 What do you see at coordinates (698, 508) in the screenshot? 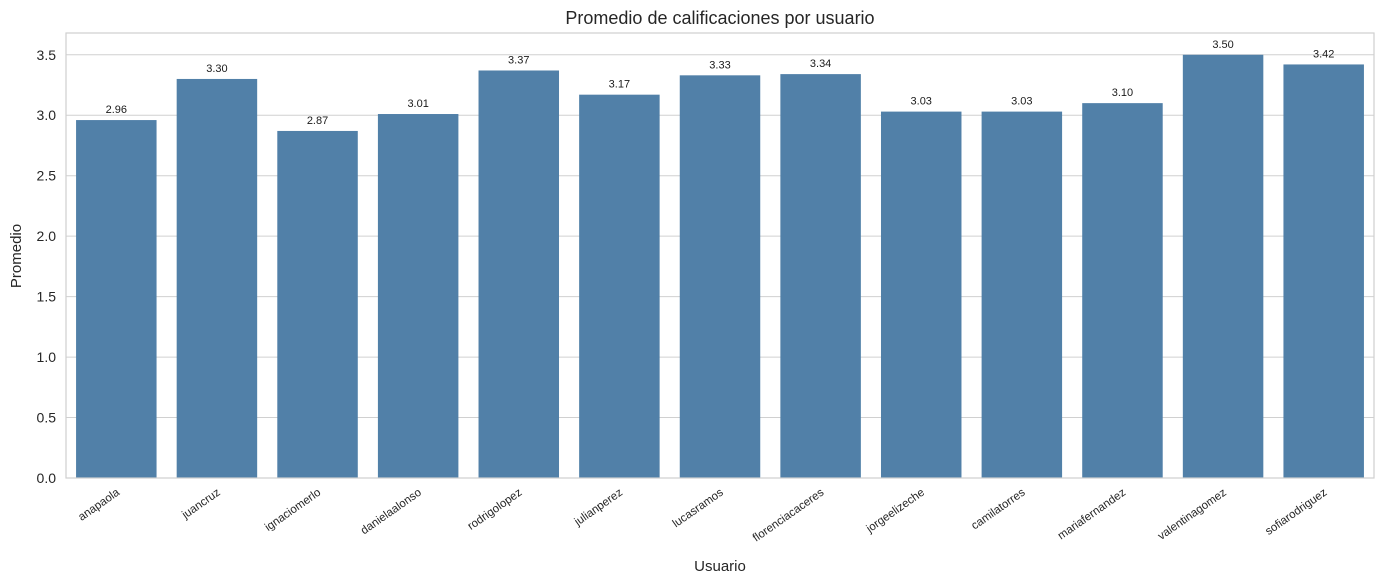
I see `x-tick-label: lucasramos` at bounding box center [698, 508].